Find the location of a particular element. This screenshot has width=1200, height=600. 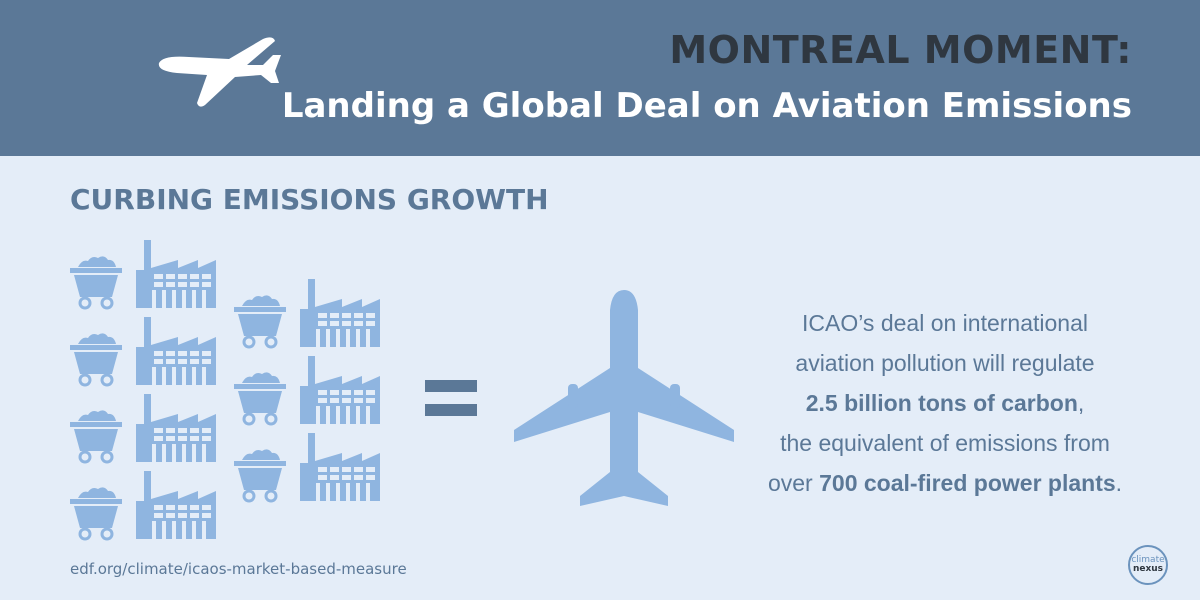

description-line: the equivalent of emissions from is located at coordinates (945, 443).